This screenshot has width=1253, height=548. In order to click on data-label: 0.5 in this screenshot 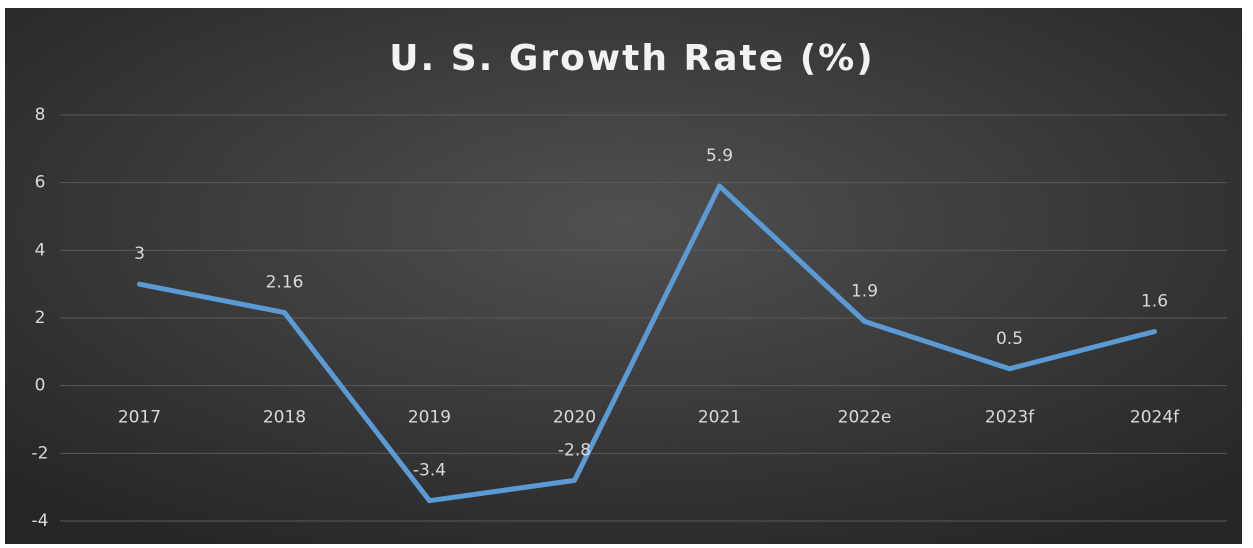, I will do `click(1009, 339)`.